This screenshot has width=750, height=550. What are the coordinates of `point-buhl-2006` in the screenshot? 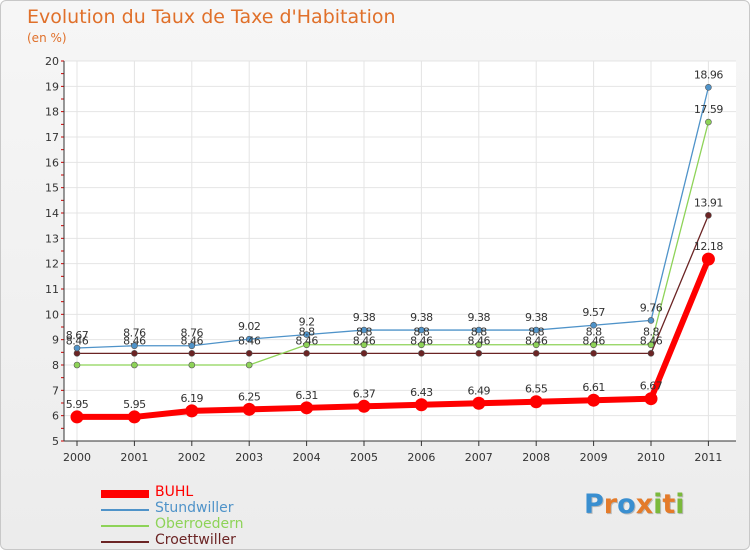 It's located at (421, 405).